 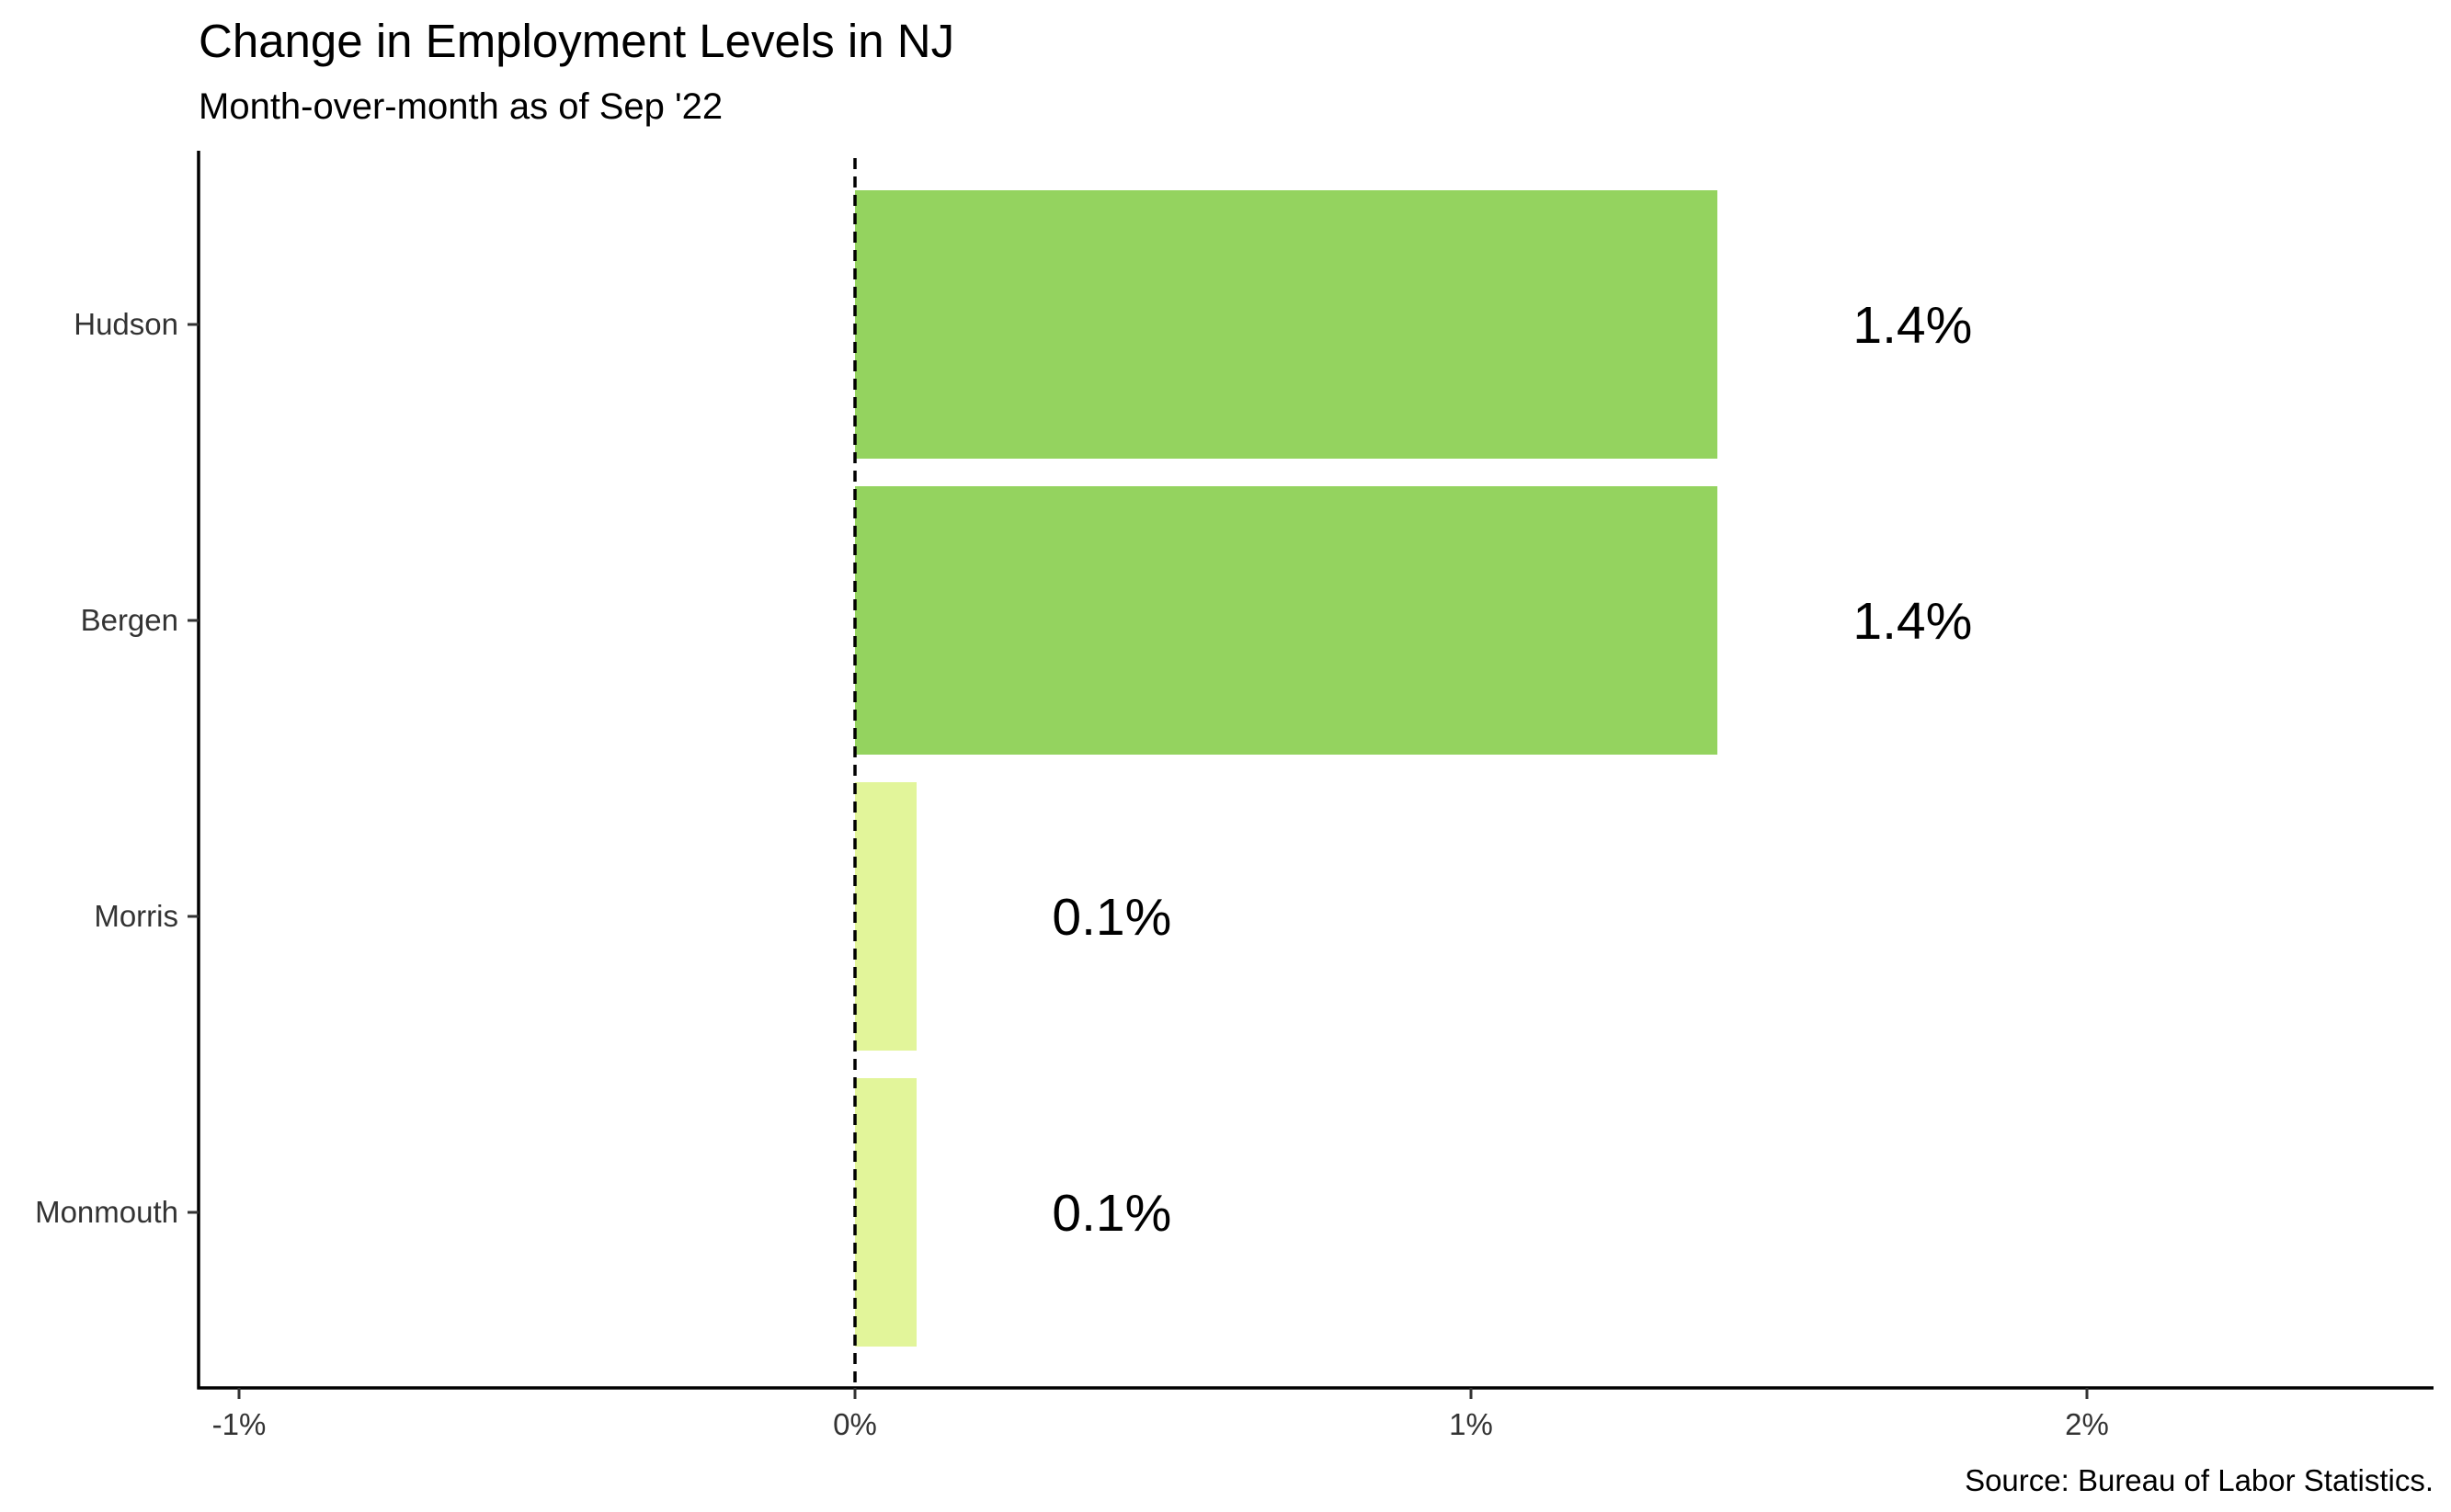 What do you see at coordinates (1286, 325) in the screenshot?
I see `bar-hudson` at bounding box center [1286, 325].